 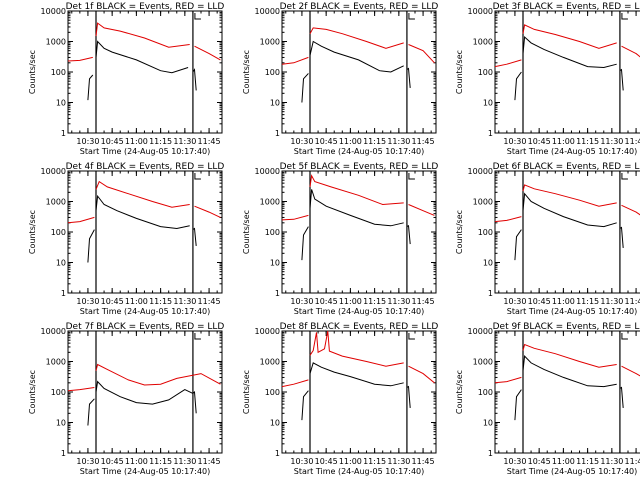 What do you see at coordinates (423, 301) in the screenshot?
I see `x-tick-label: 11:45` at bounding box center [423, 301].